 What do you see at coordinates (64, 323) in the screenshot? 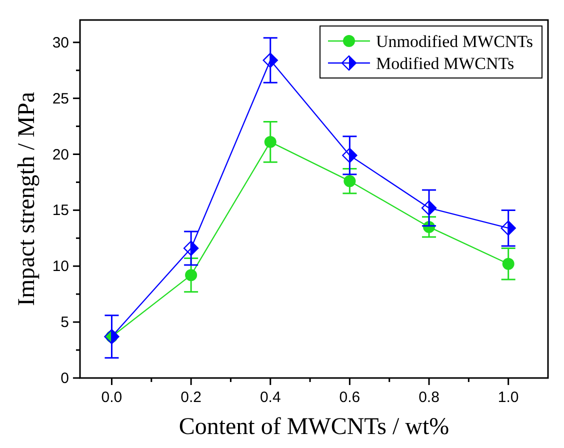
I see `y-tick-label: 5` at bounding box center [64, 323].